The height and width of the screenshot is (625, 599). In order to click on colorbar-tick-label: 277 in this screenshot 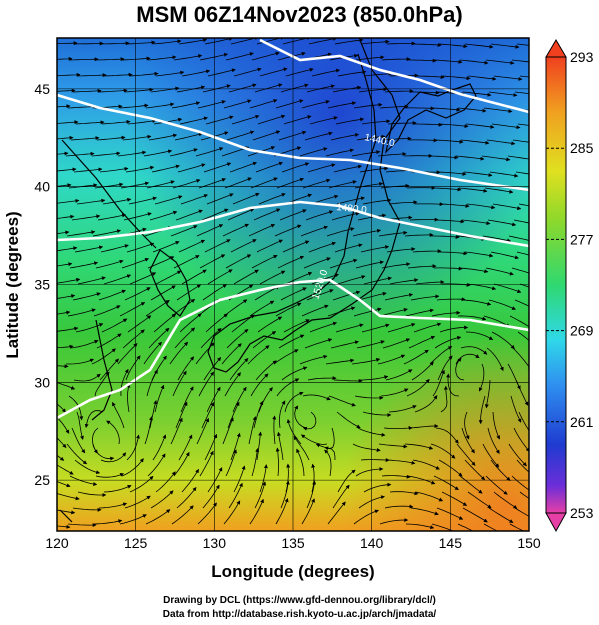, I will do `click(582, 239)`.